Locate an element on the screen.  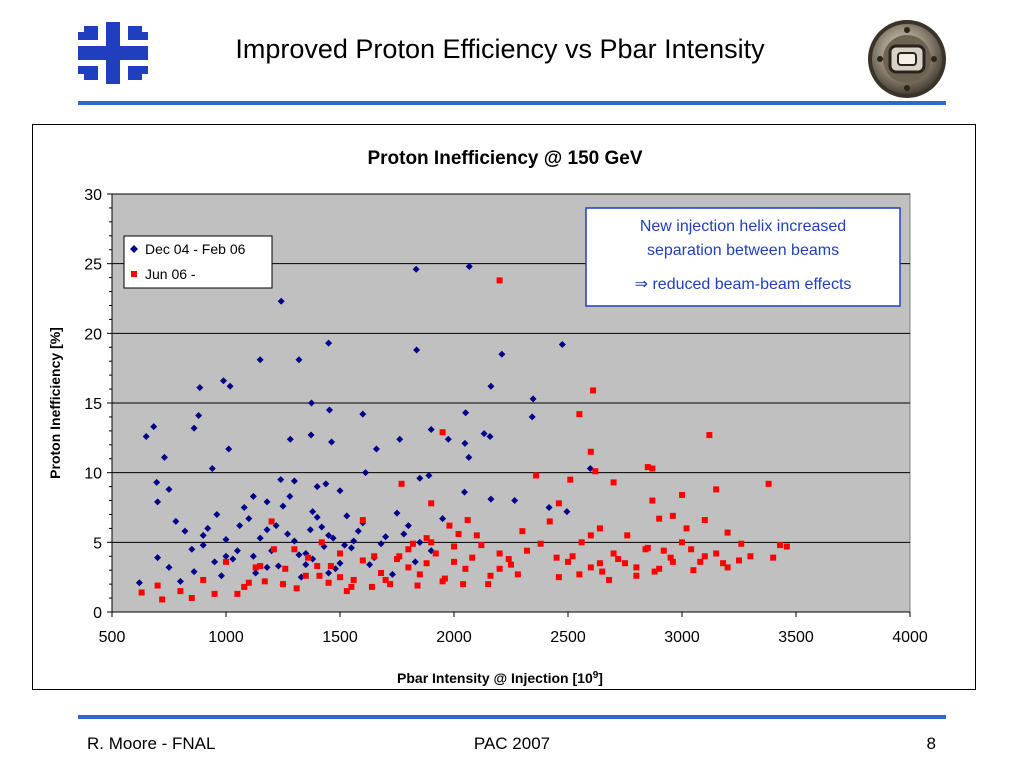
y-tick-label: 10 is located at coordinates (93, 474).